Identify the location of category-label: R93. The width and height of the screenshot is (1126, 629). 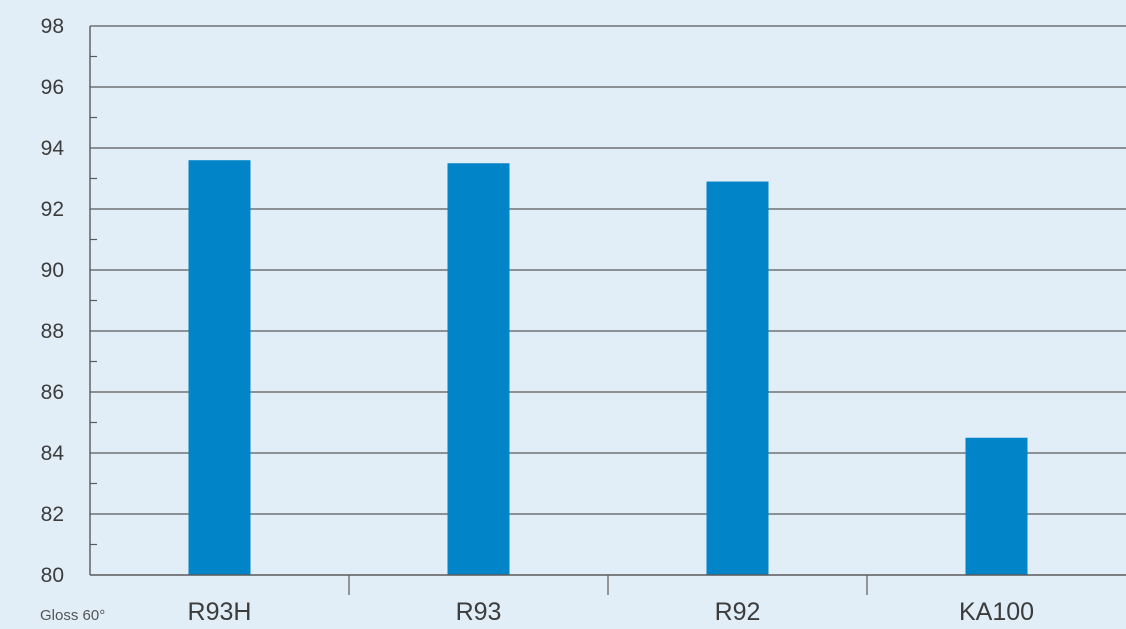
(479, 612).